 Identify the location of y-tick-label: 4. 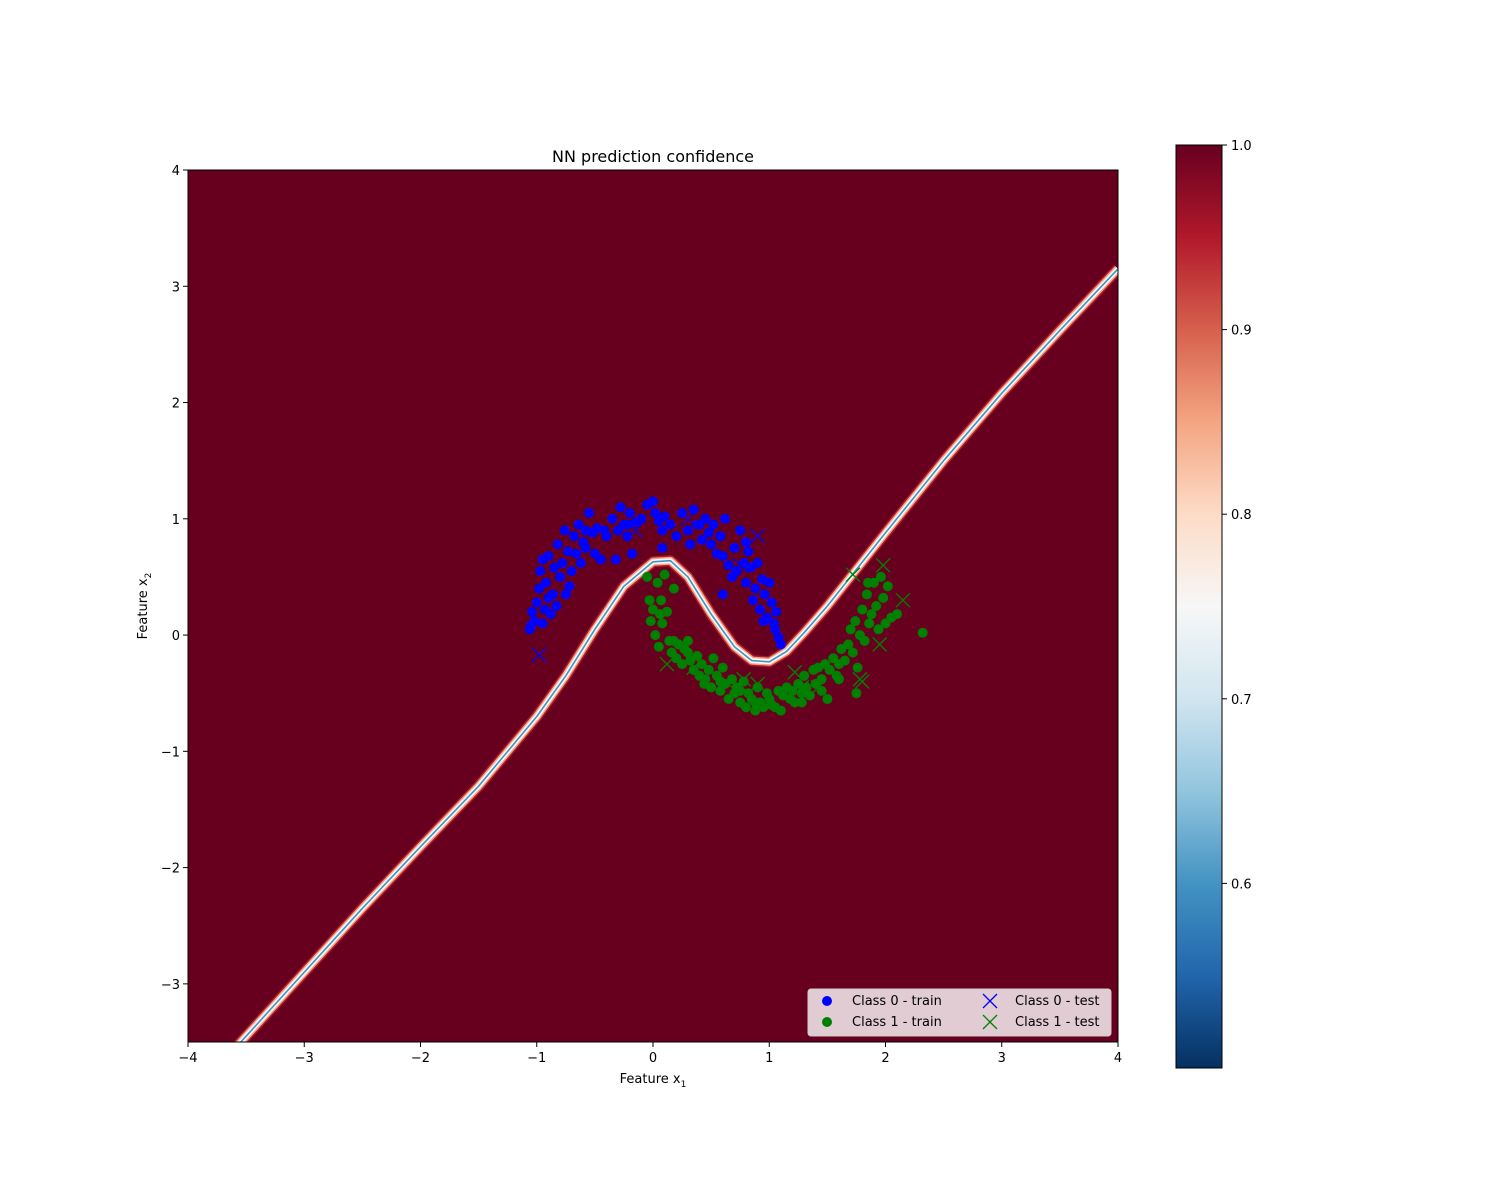
(176, 171).